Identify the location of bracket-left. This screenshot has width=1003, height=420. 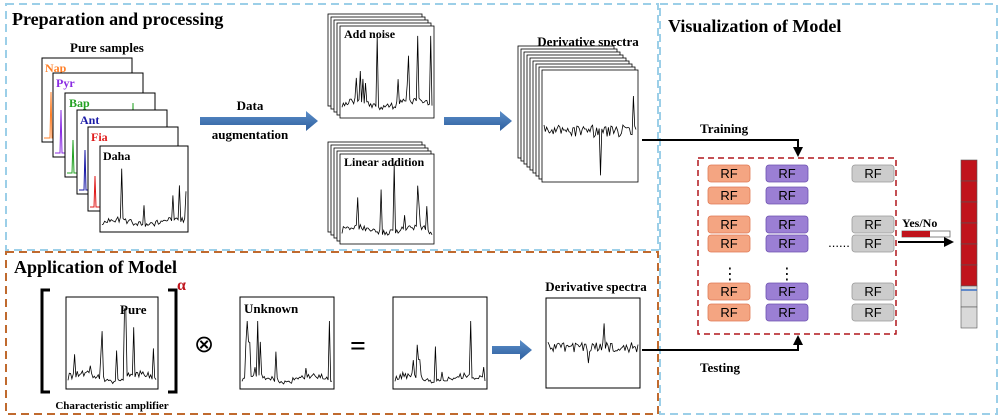
(45, 341).